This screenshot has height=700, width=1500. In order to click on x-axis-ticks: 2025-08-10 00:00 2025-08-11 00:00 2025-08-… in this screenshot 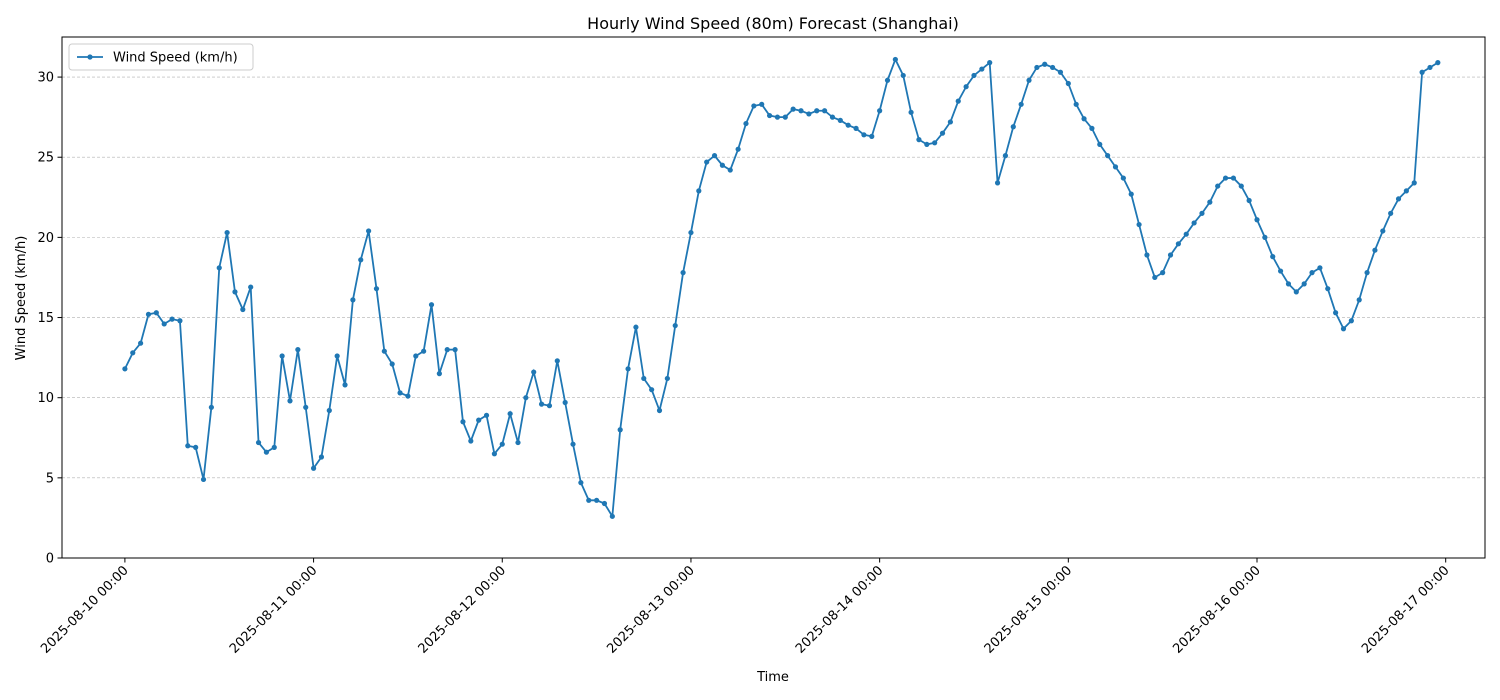, I will do `click(745, 607)`.